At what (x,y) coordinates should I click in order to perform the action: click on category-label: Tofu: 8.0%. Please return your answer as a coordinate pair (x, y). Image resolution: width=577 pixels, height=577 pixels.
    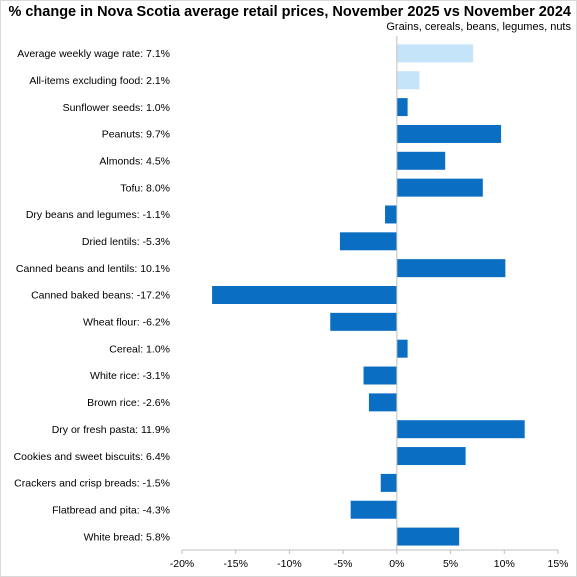
    Looking at the image, I should click on (145, 188).